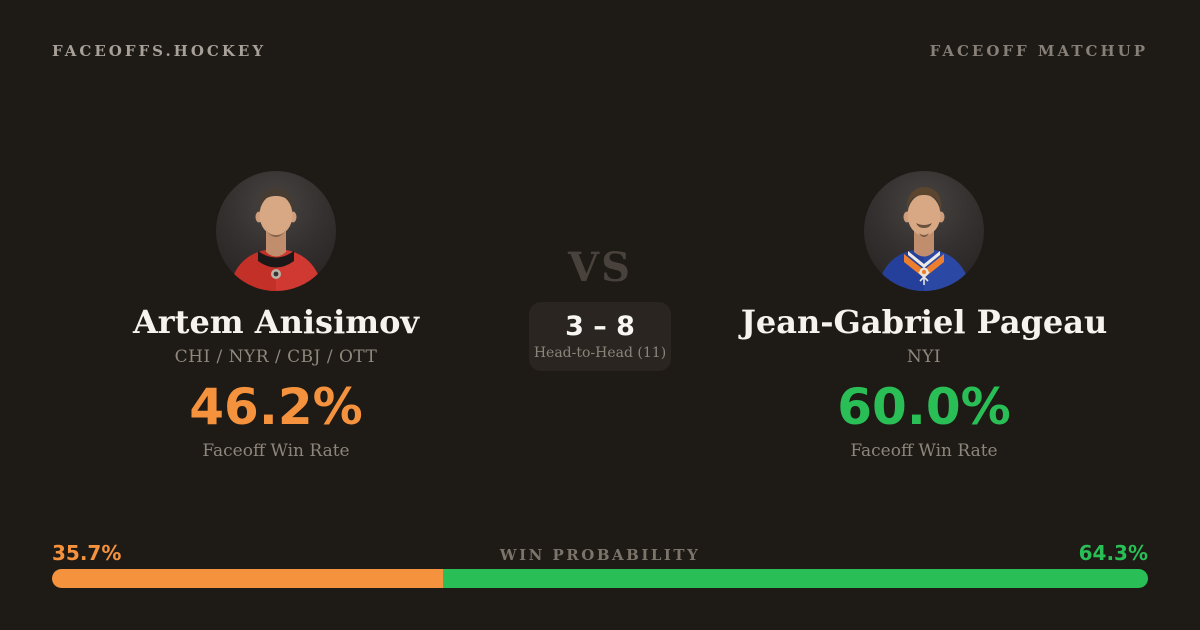 This screenshot has height=630, width=1200. I want to click on head-to-head-box: 3 – 8 Head-to-Head (11), so click(600, 337).